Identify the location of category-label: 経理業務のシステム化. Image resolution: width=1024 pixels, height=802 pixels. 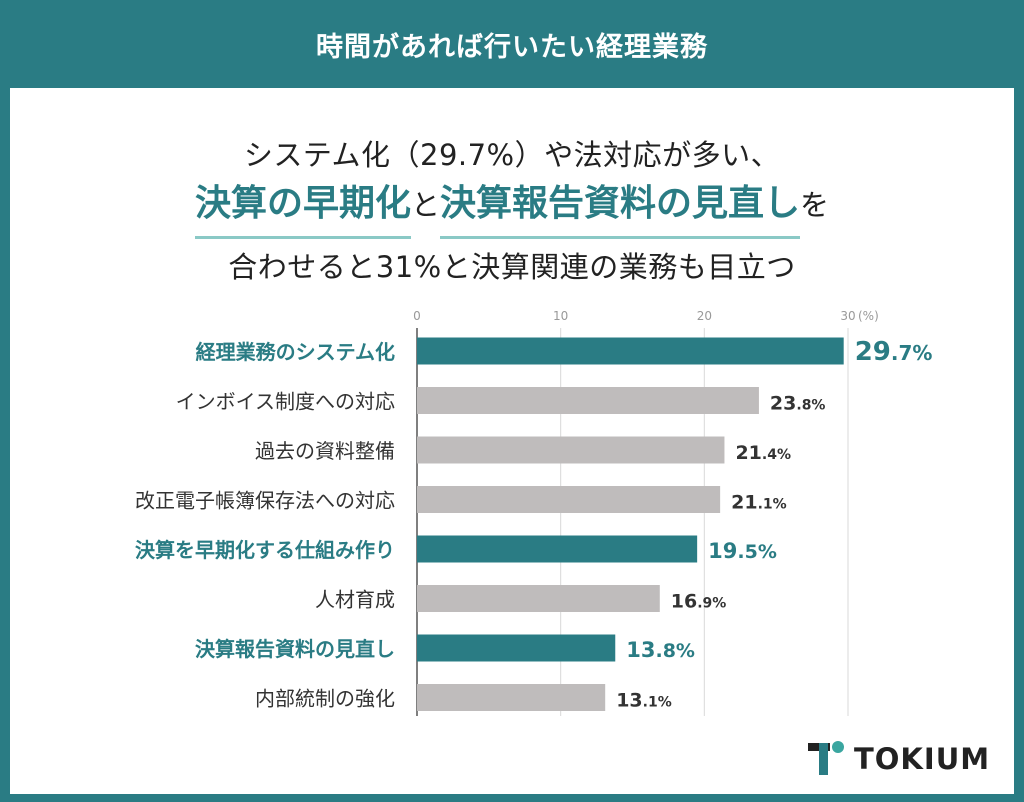
(295, 352).